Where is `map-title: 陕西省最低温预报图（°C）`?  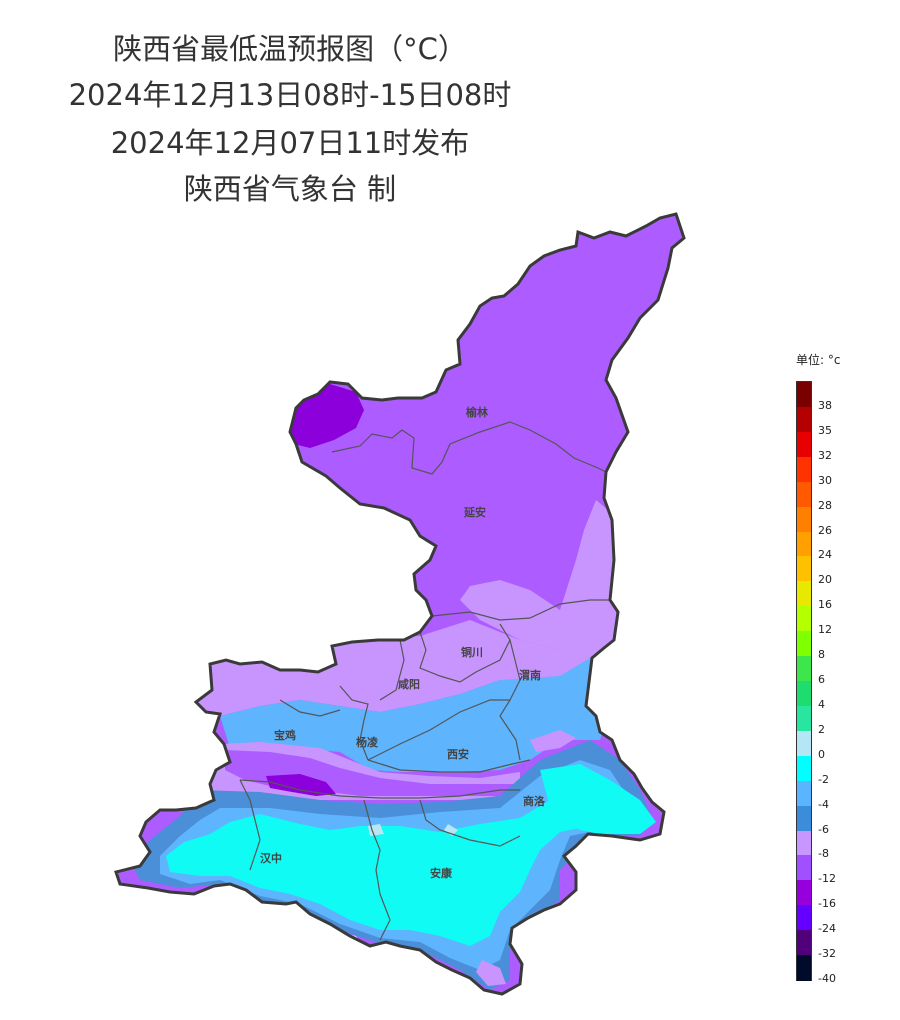 map-title: 陕西省最低温预报图（°C） is located at coordinates (290, 49).